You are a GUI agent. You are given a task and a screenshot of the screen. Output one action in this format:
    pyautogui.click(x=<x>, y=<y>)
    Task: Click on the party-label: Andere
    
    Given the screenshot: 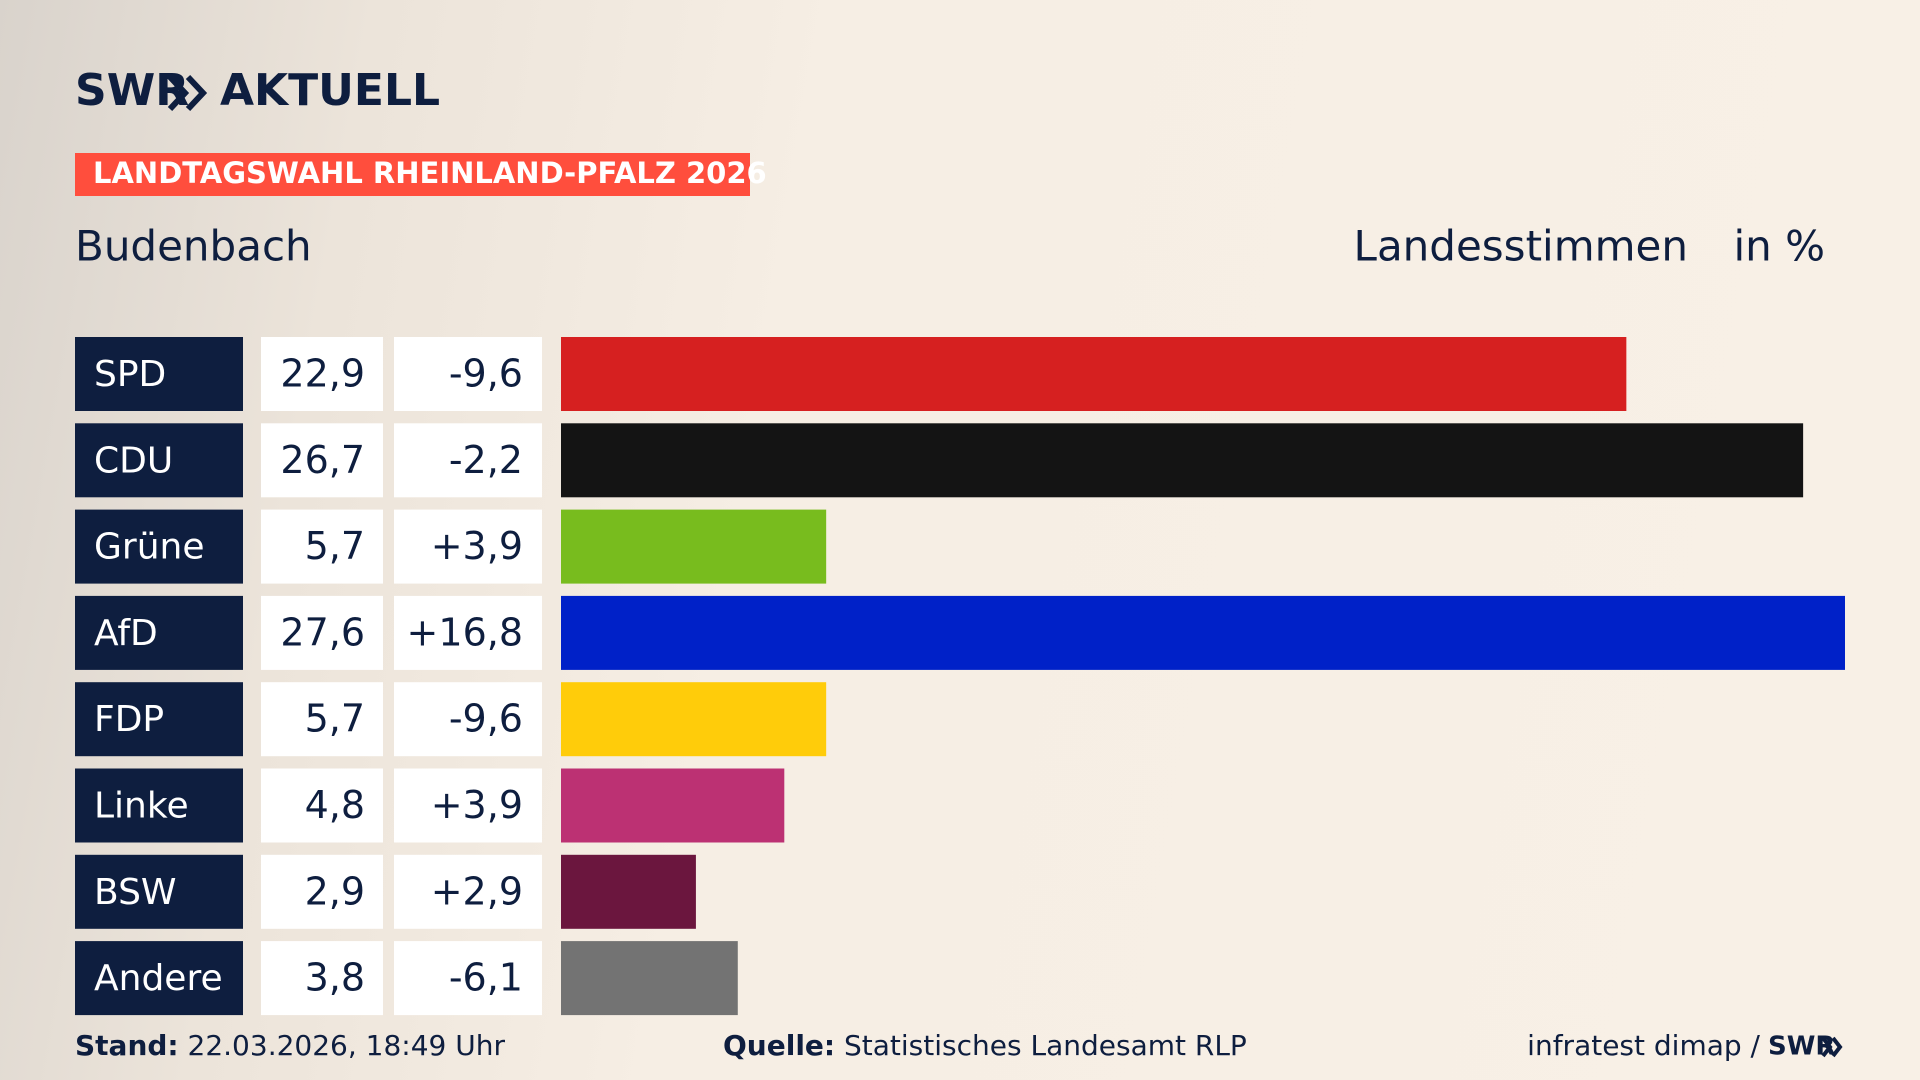 What is the action you would take?
    pyautogui.click(x=158, y=978)
    